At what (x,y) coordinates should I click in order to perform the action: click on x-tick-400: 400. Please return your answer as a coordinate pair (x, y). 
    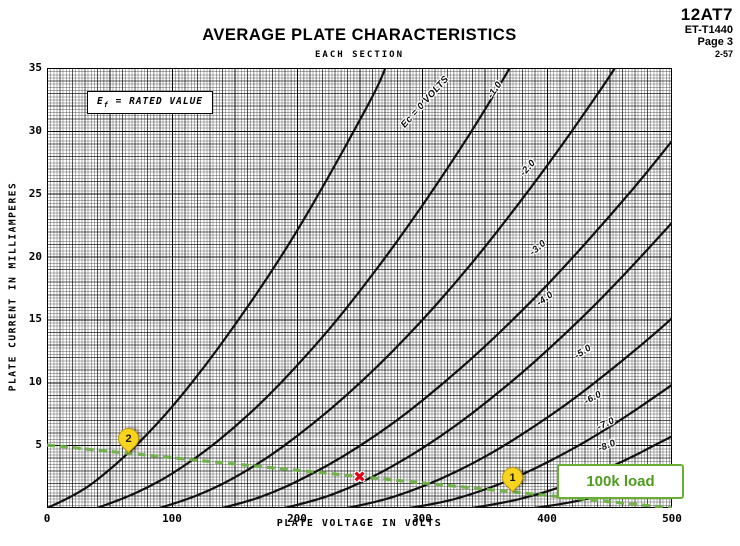
    Looking at the image, I should click on (547, 518).